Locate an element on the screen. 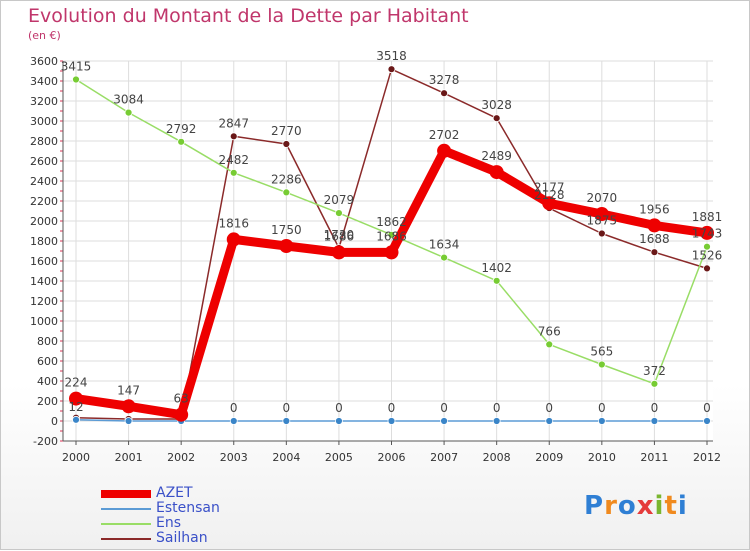 This screenshot has height=551, width=750. y-tick-label: 2200 is located at coordinates (44, 201).